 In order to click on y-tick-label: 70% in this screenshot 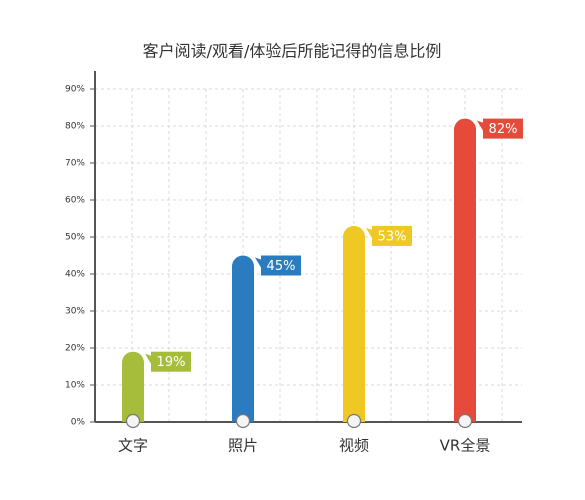, I will do `click(75, 164)`.